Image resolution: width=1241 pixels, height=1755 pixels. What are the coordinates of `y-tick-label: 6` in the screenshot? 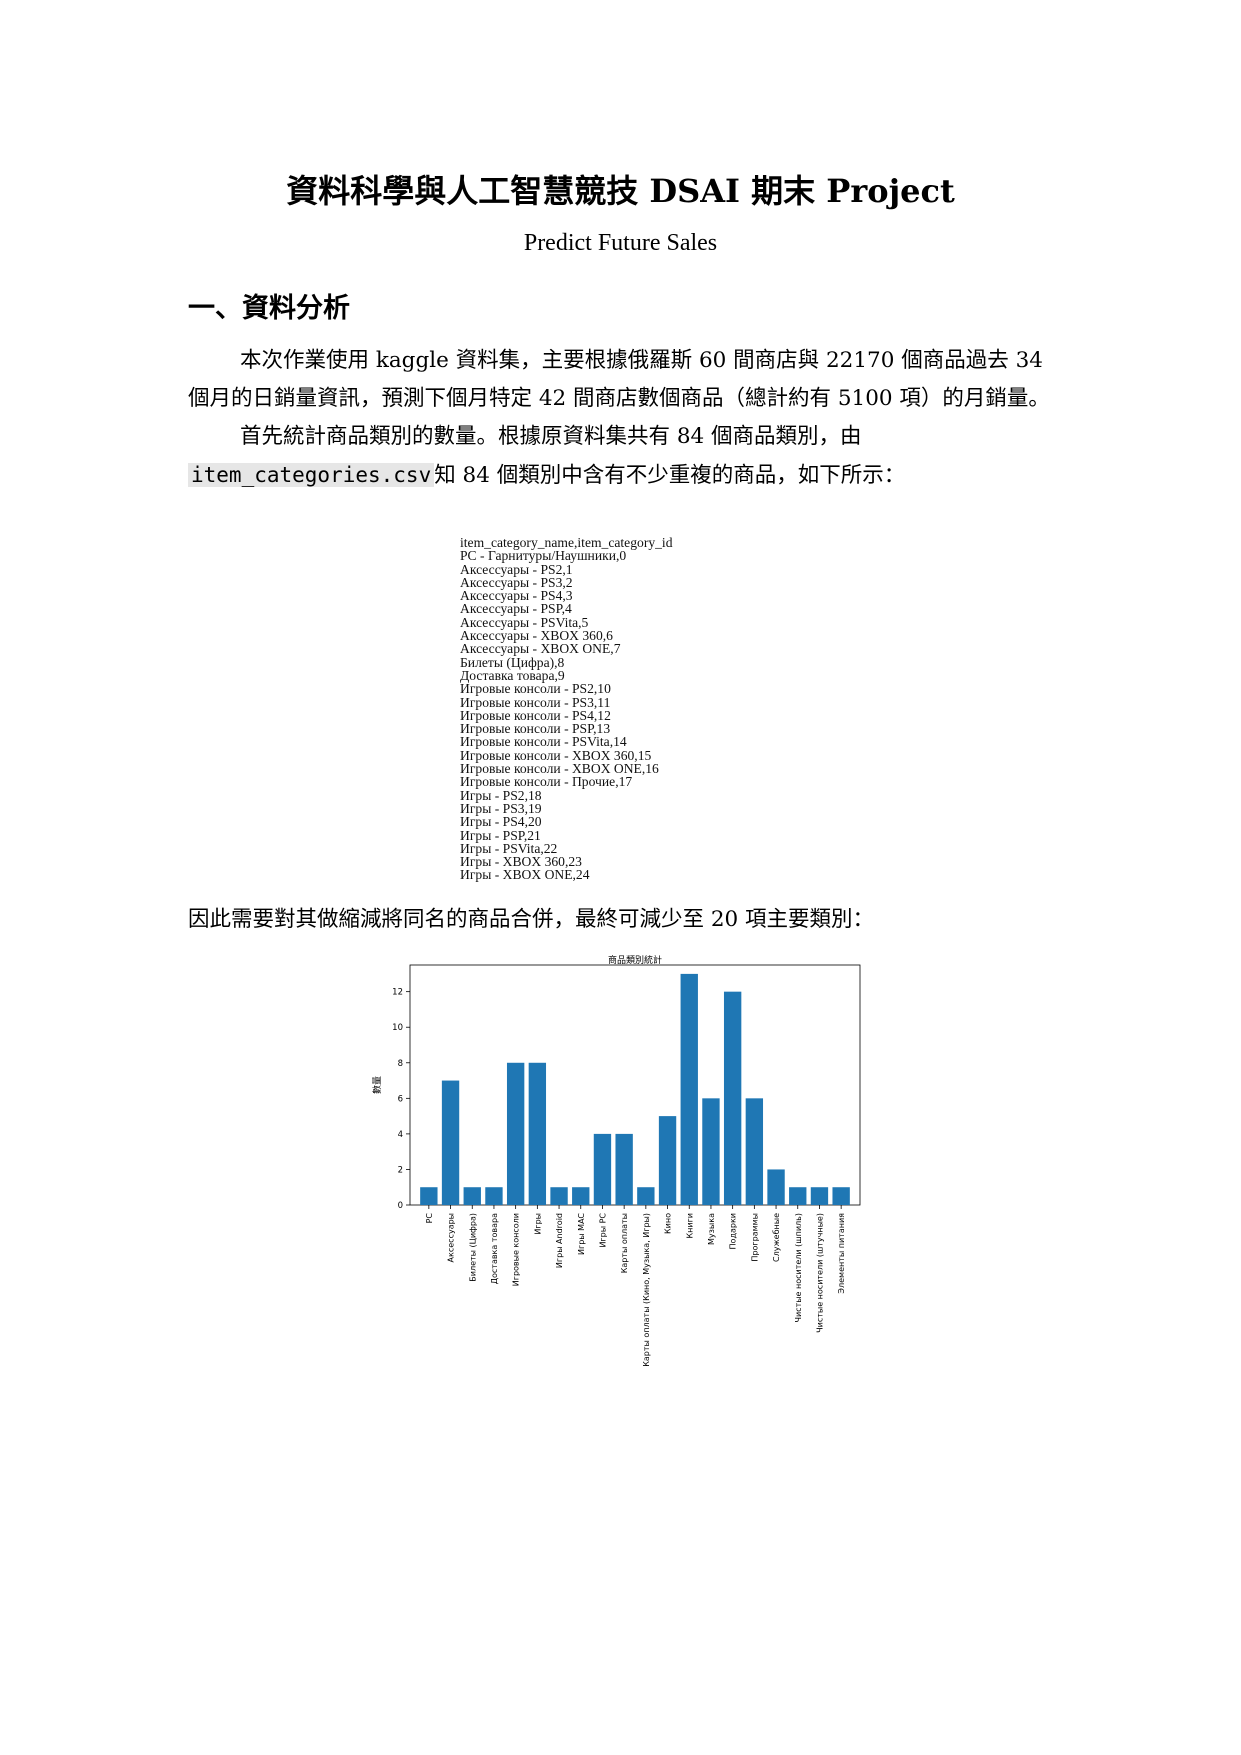 It's located at (400, 1099).